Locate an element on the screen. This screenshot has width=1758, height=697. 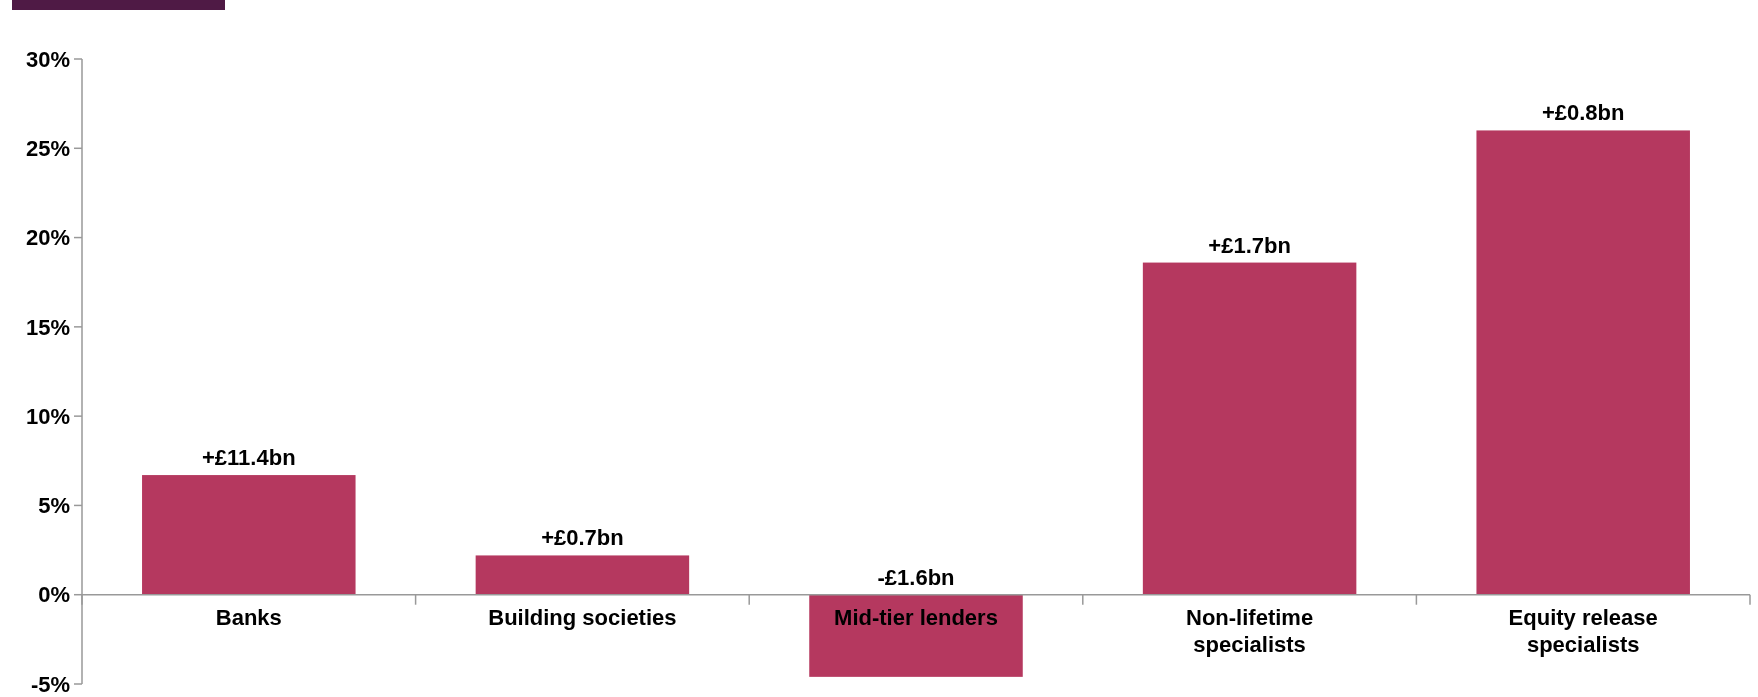
y-tick-label: 0% is located at coordinates (54, 595).